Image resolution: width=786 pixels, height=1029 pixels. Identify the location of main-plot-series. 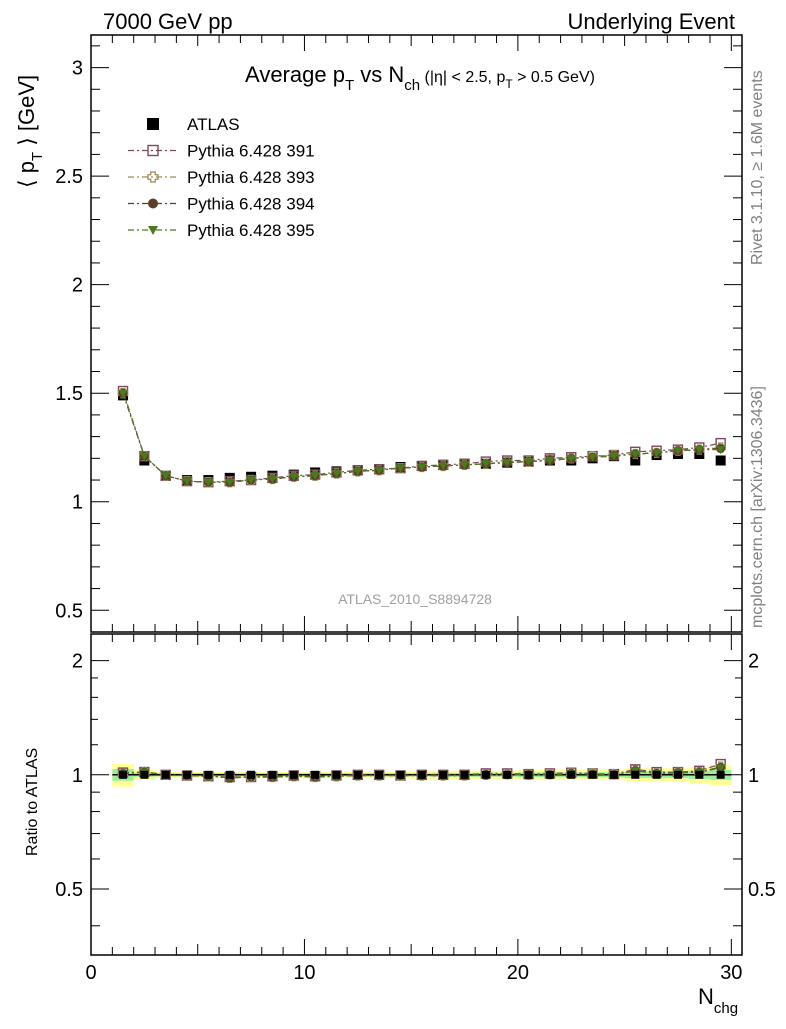
(421, 436).